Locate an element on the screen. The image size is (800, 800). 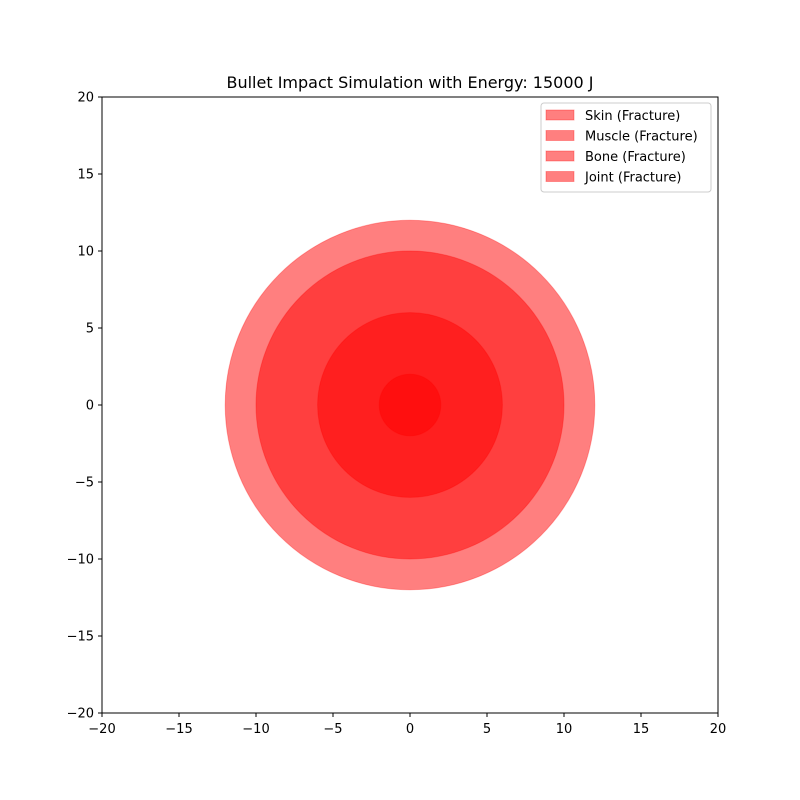
circle-joint is located at coordinates (410, 405).